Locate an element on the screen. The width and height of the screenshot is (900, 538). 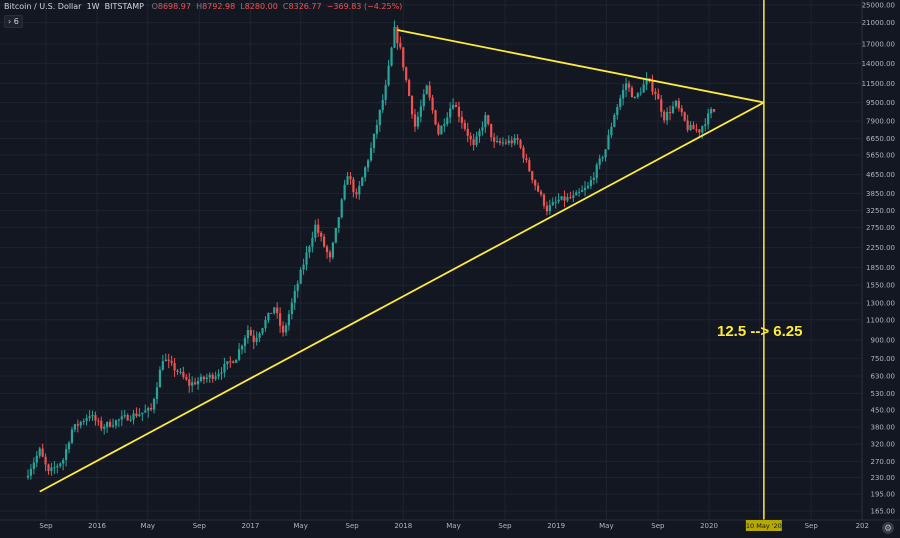
y-tick-label: 1550.00 is located at coordinates (880, 286).